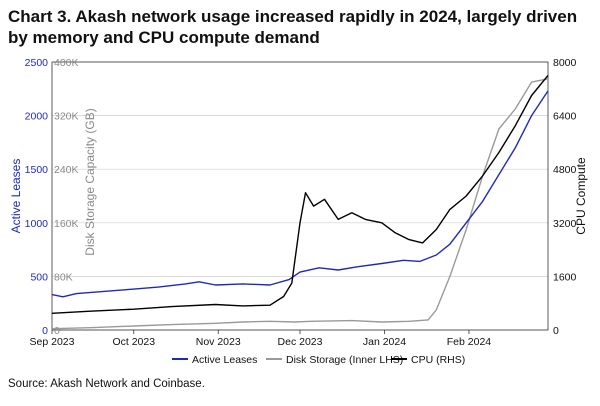 Image resolution: width=600 pixels, height=406 pixels. Describe the element at coordinates (218, 342) in the screenshot. I see `x-tick-label: Nov 2023` at that location.